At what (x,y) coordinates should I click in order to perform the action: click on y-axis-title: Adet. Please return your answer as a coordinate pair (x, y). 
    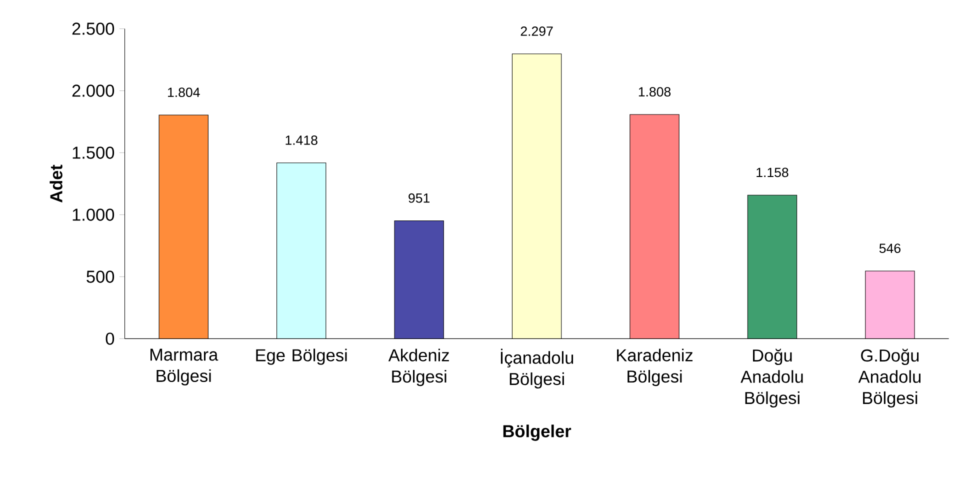
    Looking at the image, I should click on (56, 183).